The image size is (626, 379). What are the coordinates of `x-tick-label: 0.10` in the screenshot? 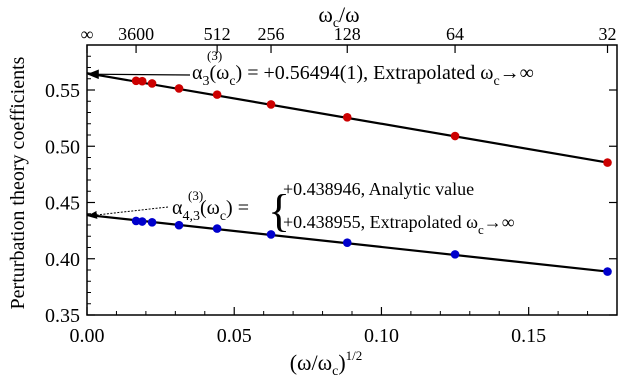 It's located at (381, 336).